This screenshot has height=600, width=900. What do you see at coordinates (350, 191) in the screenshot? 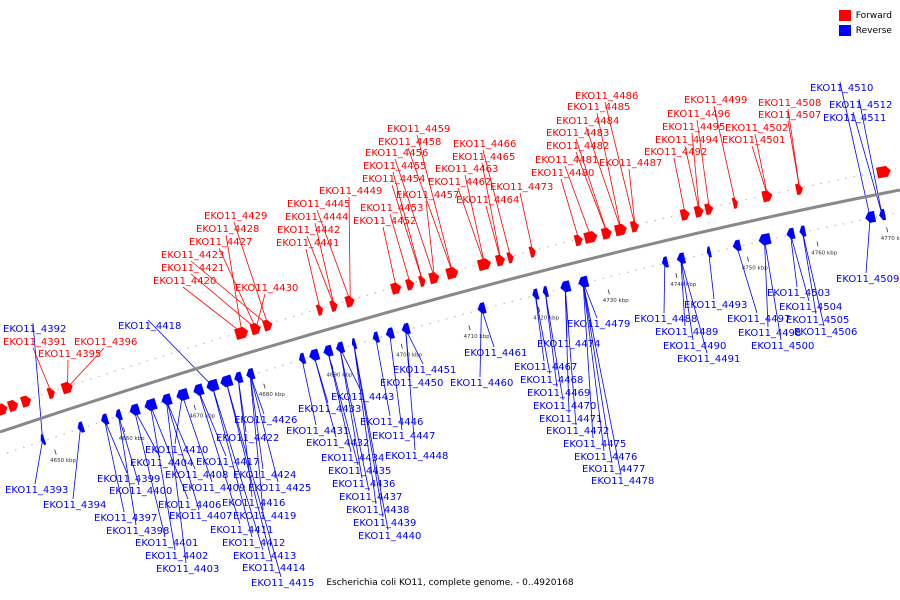
I see `gene-label: EKO11_4449` at bounding box center [350, 191].